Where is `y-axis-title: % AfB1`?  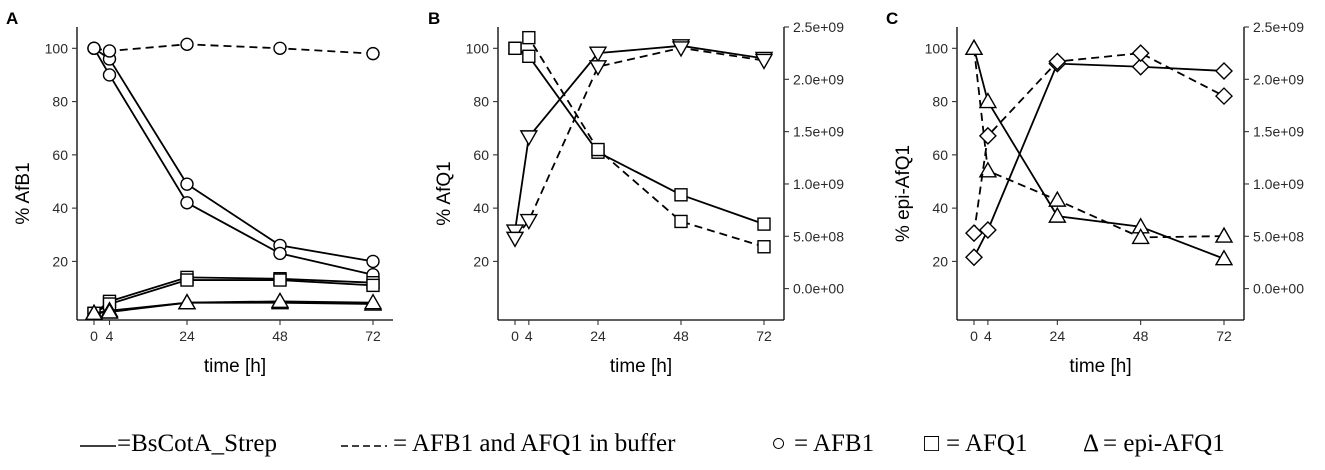
y-axis-title: % AfB1 is located at coordinates (23, 193).